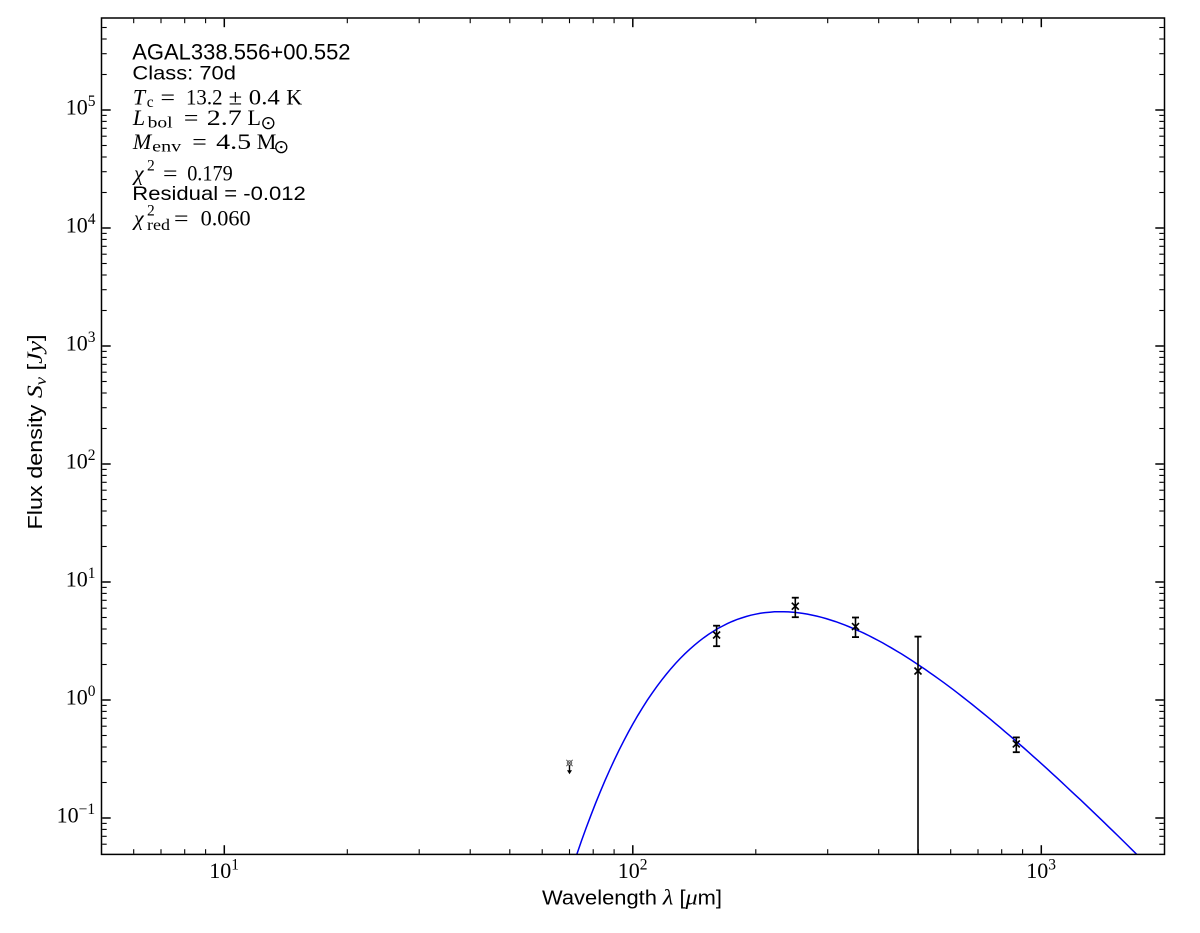  What do you see at coordinates (150, 102) in the screenshot?
I see `svg-text: c` at bounding box center [150, 102].